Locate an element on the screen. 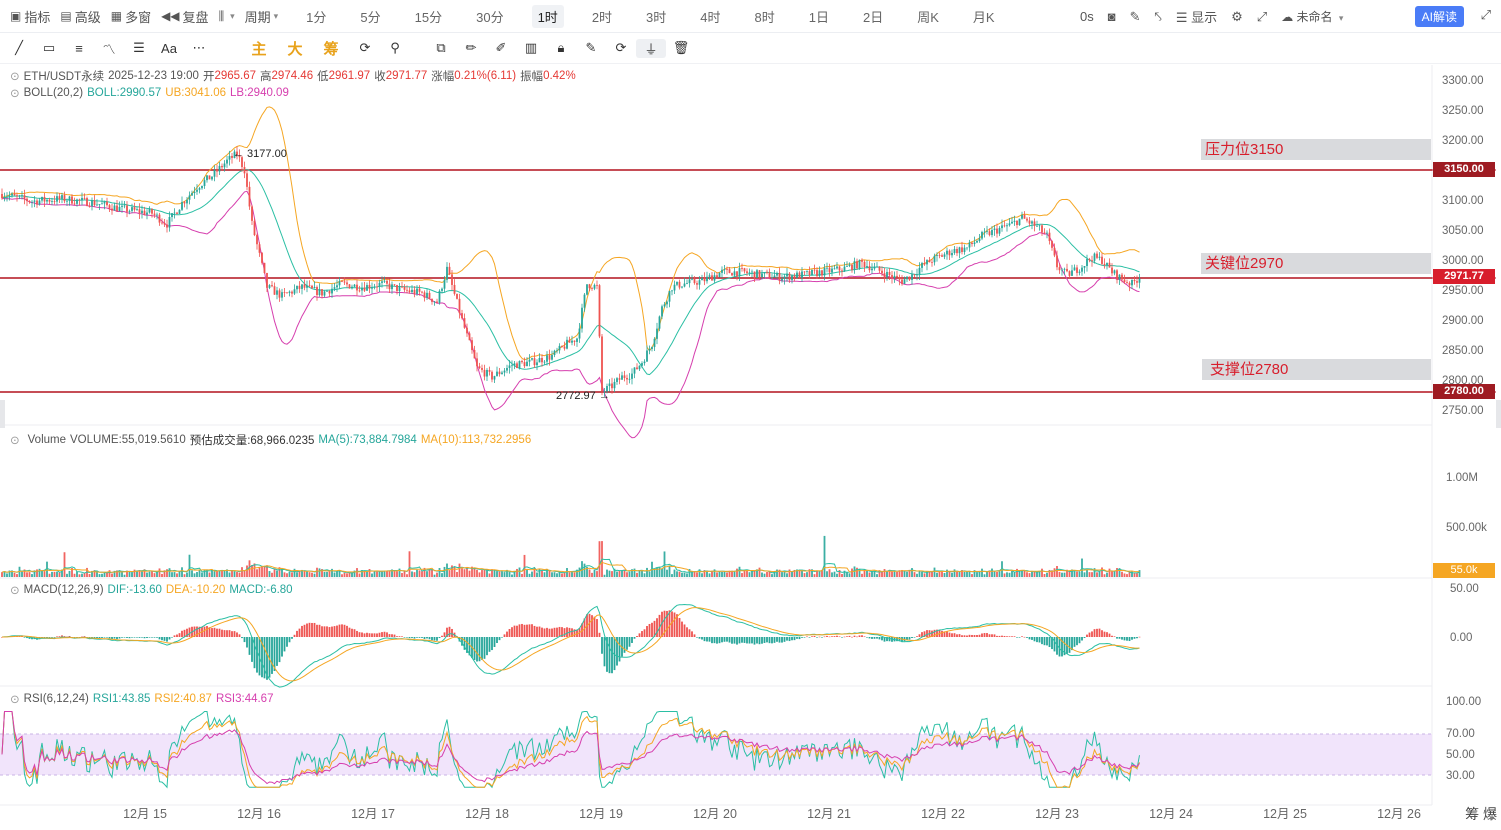 This screenshot has height=830, width=1501. magnet-icon: ⟳ is located at coordinates (621, 47).